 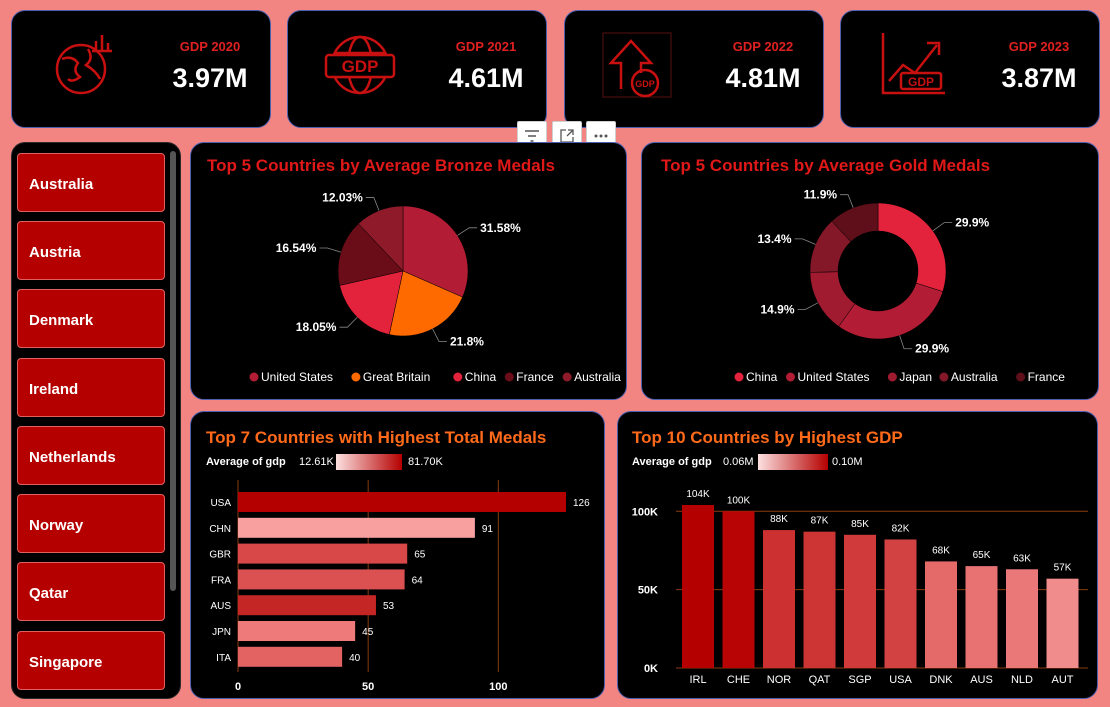 I want to click on bar-nld, so click(x=1022, y=618).